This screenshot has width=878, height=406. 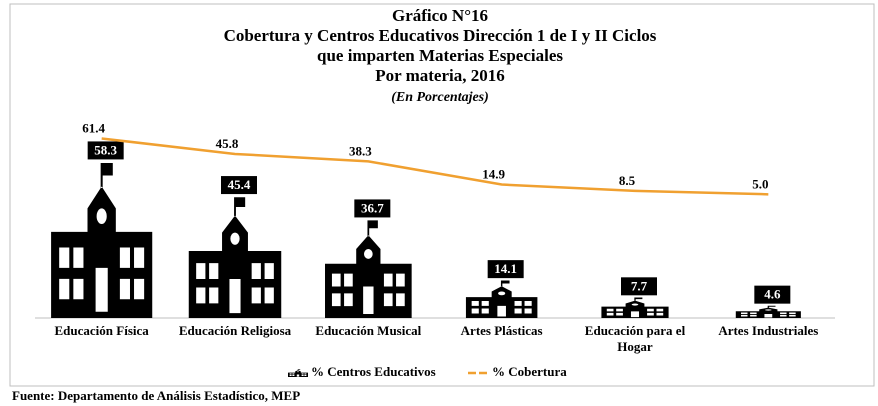 I want to click on x-tick-label: Educación Musical, so click(x=368, y=330).